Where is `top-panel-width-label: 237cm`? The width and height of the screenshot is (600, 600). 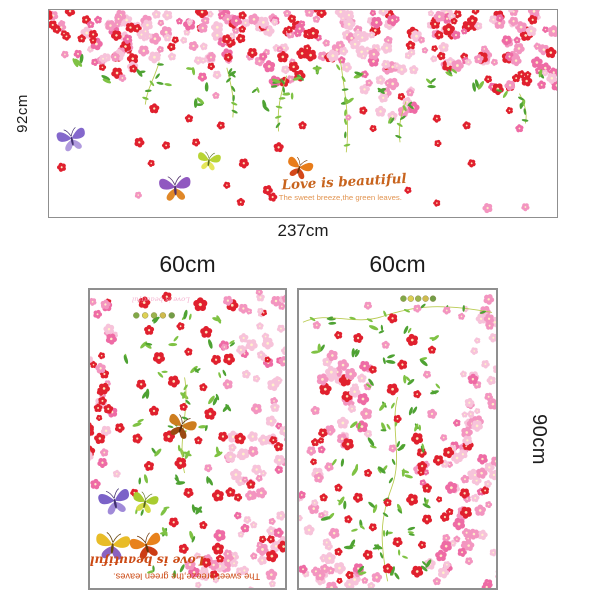 top-panel-width-label: 237cm is located at coordinates (303, 230).